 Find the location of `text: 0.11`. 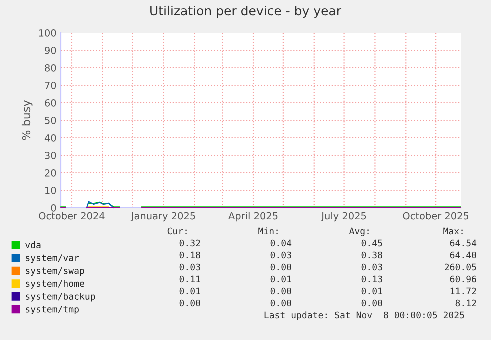

text: 0.11 is located at coordinates (190, 279).